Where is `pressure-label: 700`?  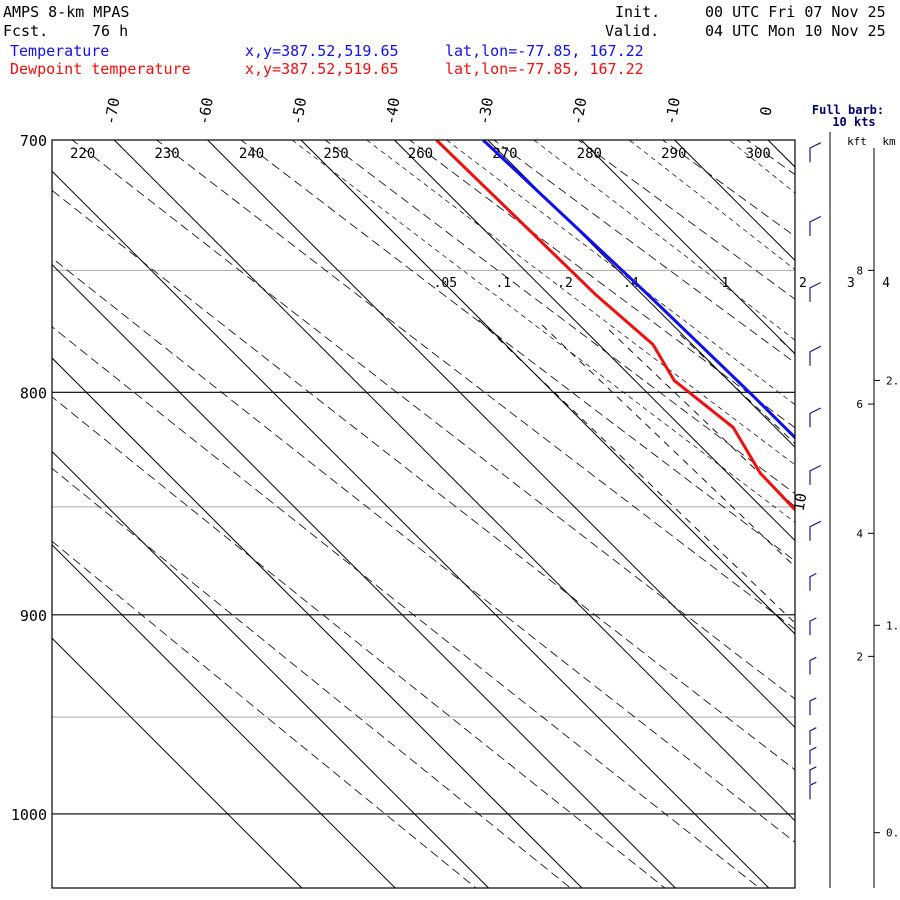 pressure-label: 700 is located at coordinates (33, 141).